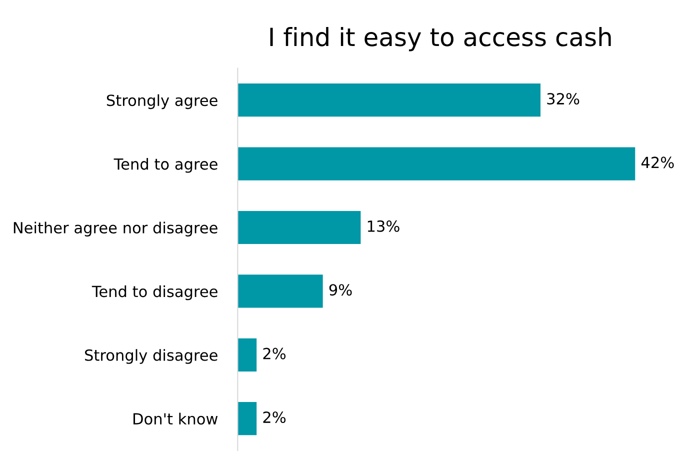 Image resolution: width=699 pixels, height=455 pixels. Describe the element at coordinates (440, 39) in the screenshot. I see `chart-title: I find it easy to access cash` at that location.